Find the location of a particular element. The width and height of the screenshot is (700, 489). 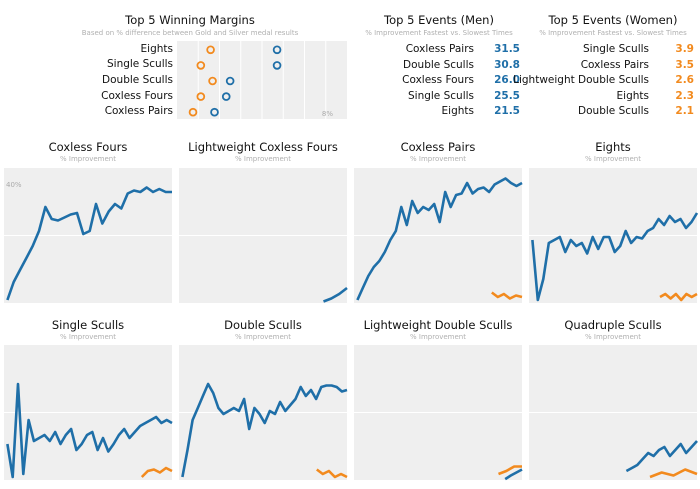

men-event-value: 25.5 is located at coordinates (507, 95).